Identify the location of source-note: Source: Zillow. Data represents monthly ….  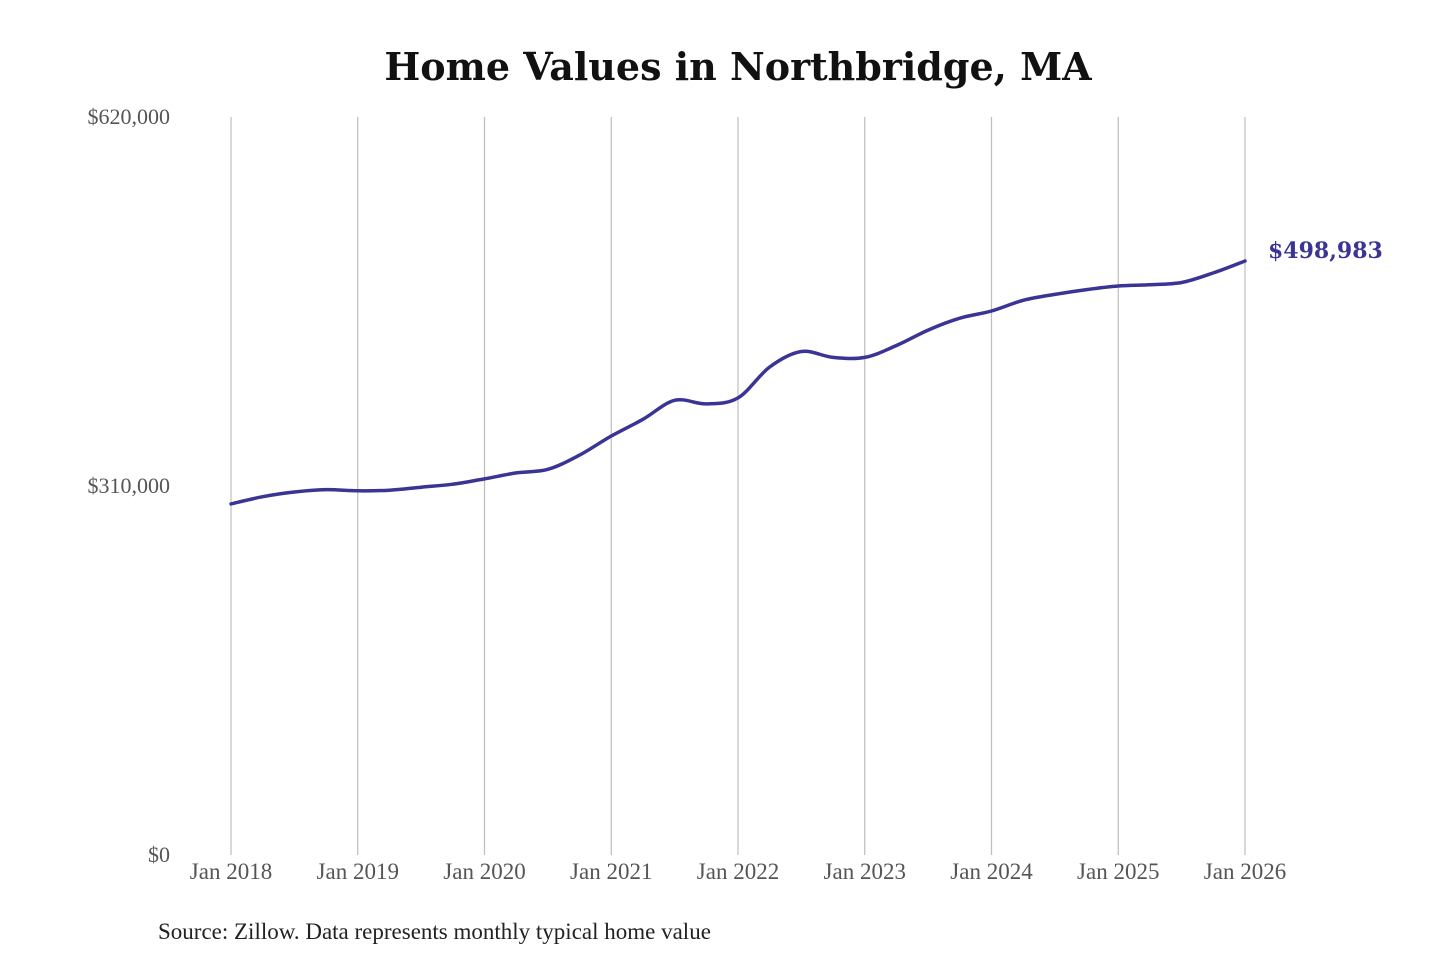
(434, 931).